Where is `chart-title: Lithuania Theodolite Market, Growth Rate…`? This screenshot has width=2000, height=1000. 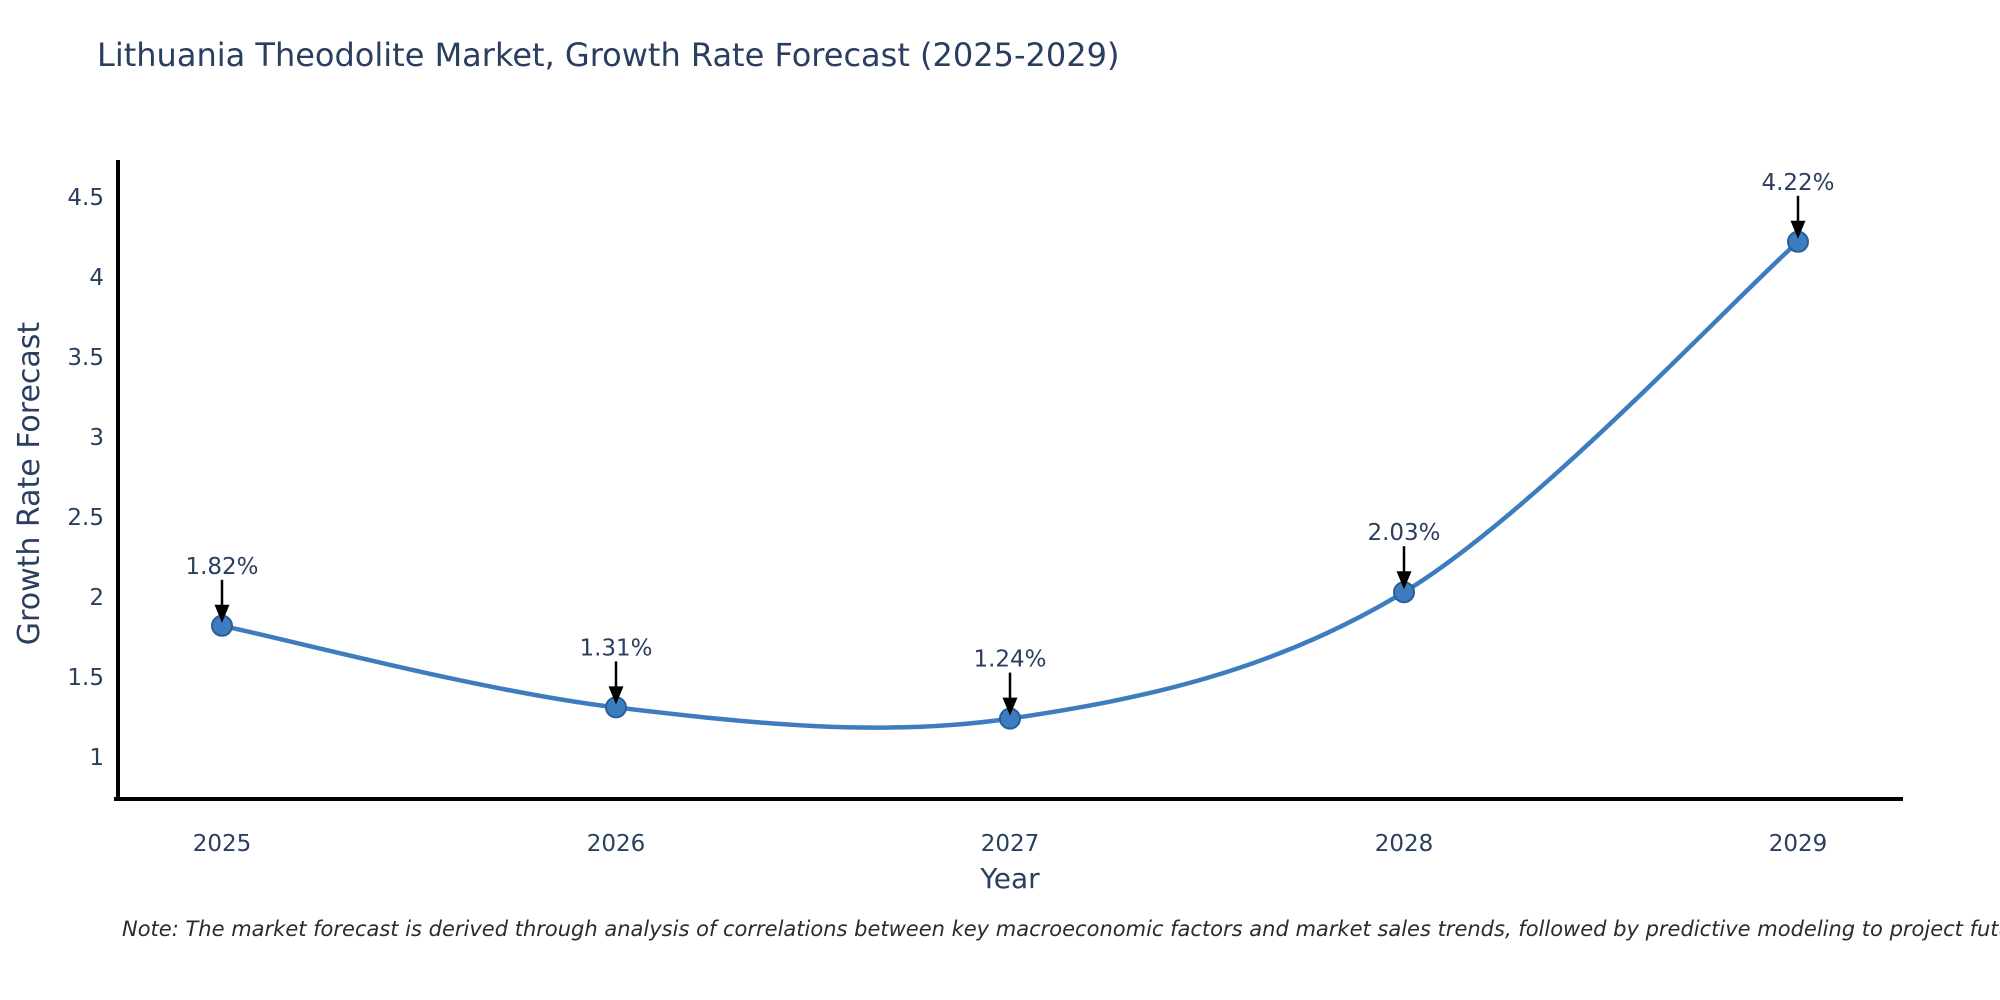
chart-title: Lithuania Theodolite Market, Growth Rate… is located at coordinates (608, 55).